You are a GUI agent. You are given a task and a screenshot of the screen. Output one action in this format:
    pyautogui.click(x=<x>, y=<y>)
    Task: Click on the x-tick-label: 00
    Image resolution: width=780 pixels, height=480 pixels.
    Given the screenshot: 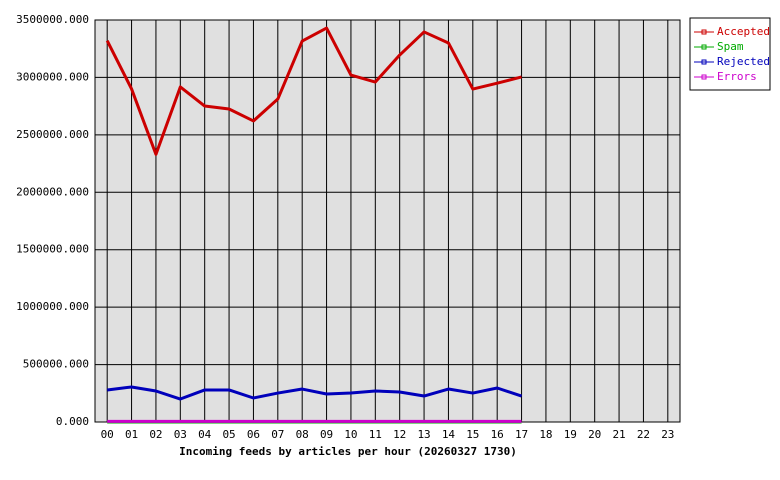 What is the action you would take?
    pyautogui.click(x=107, y=434)
    